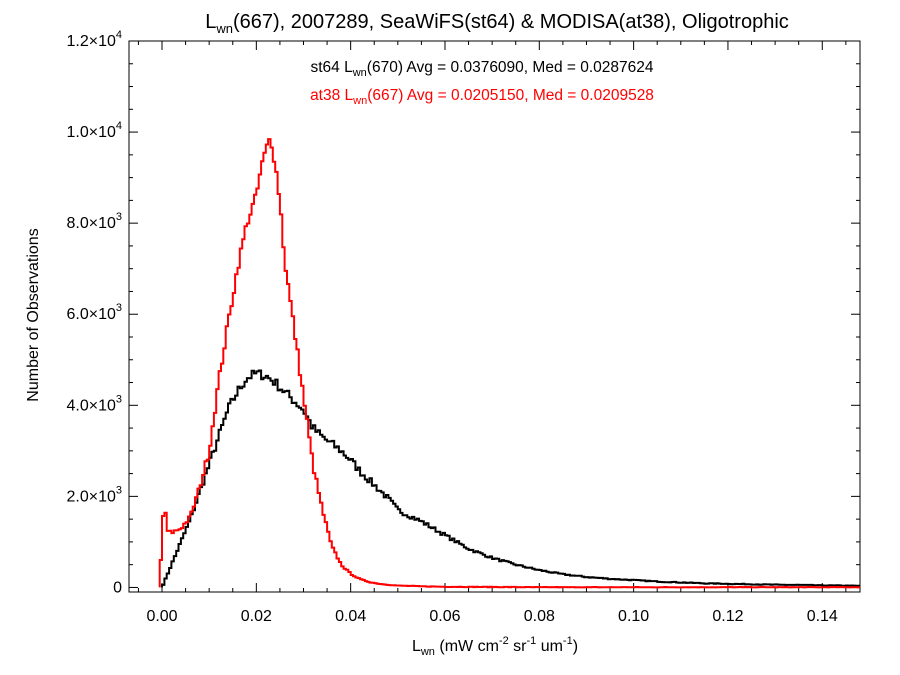 The height and width of the screenshot is (675, 900). What do you see at coordinates (510, 95) in the screenshot?
I see `annotation-at38-post: (667) Avg = 0.0205150, Med = 0.0209528` at bounding box center [510, 95].